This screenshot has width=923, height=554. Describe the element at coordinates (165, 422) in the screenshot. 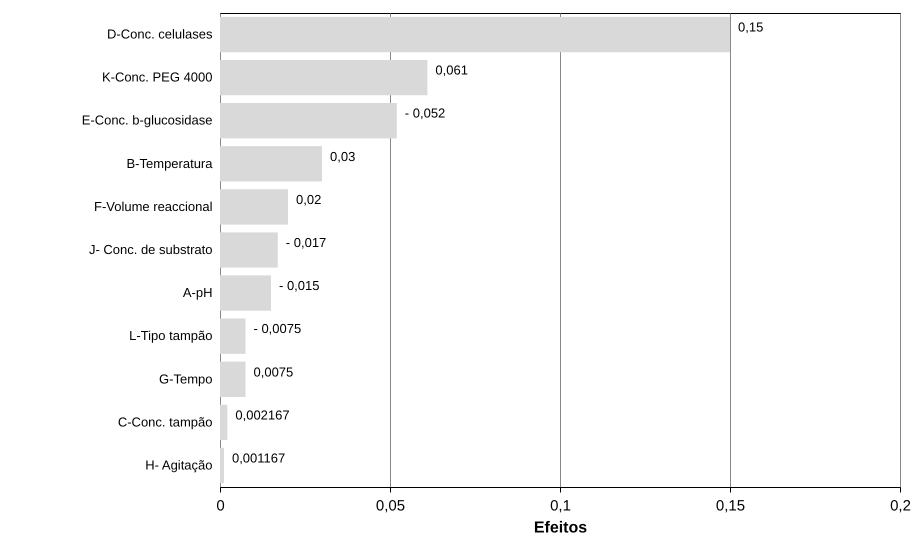

I see `y-tick-label: C-Conc. tampão` at that location.